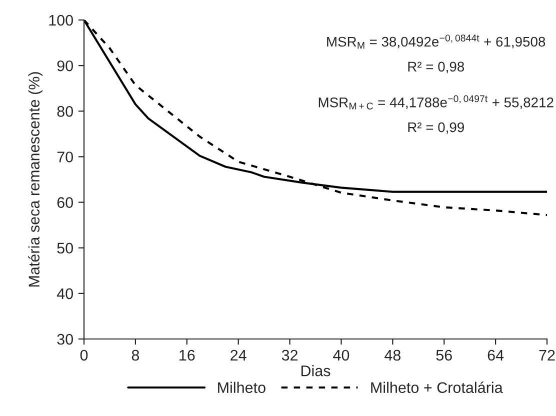 Image resolution: width=556 pixels, height=416 pixels. What do you see at coordinates (35, 179) in the screenshot?
I see `y-axis-title: Matéria seca remanescente (%)` at bounding box center [35, 179].